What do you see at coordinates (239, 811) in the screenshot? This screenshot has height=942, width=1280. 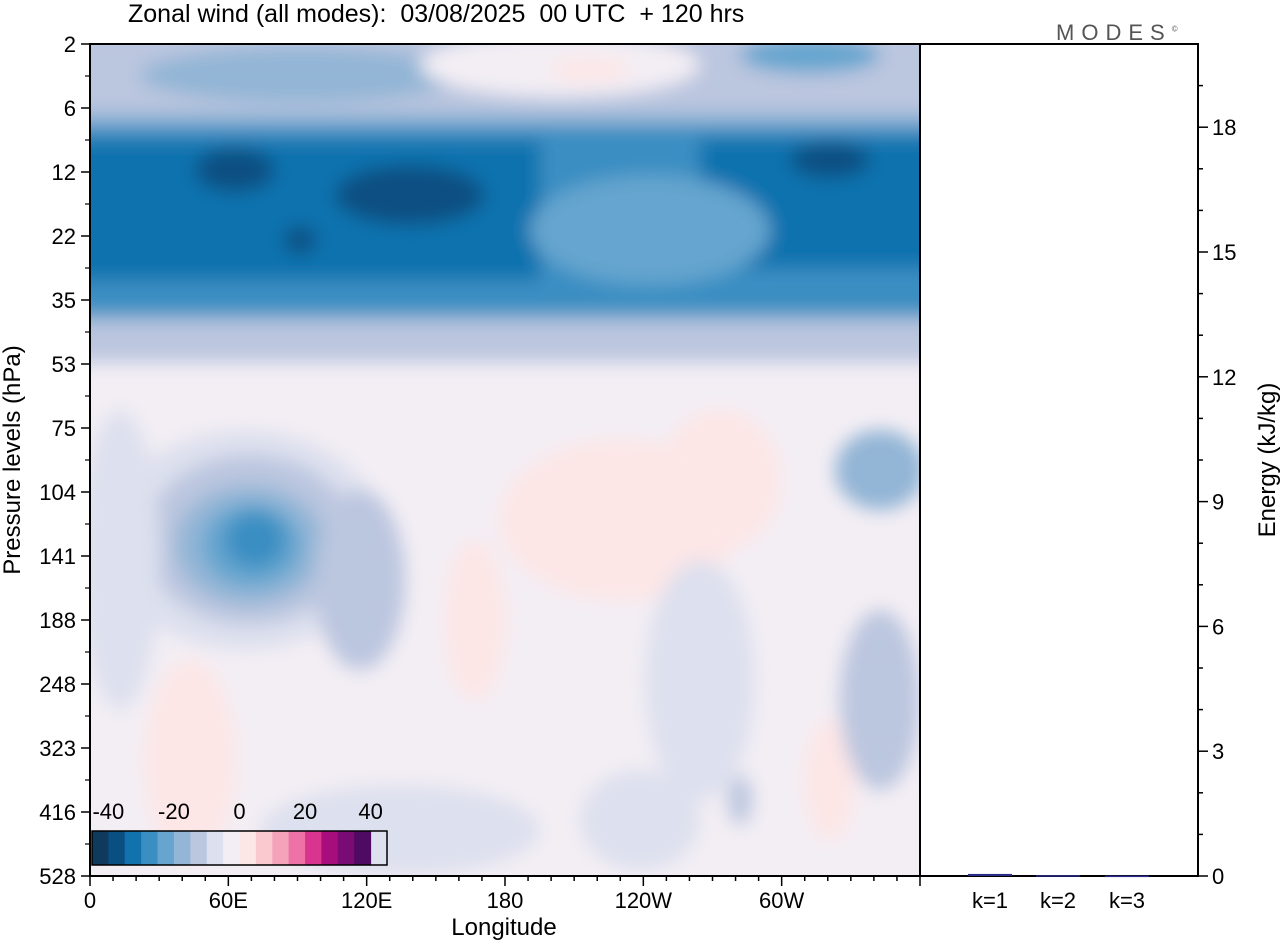 I see `colorbar-label: 0` at bounding box center [239, 811].